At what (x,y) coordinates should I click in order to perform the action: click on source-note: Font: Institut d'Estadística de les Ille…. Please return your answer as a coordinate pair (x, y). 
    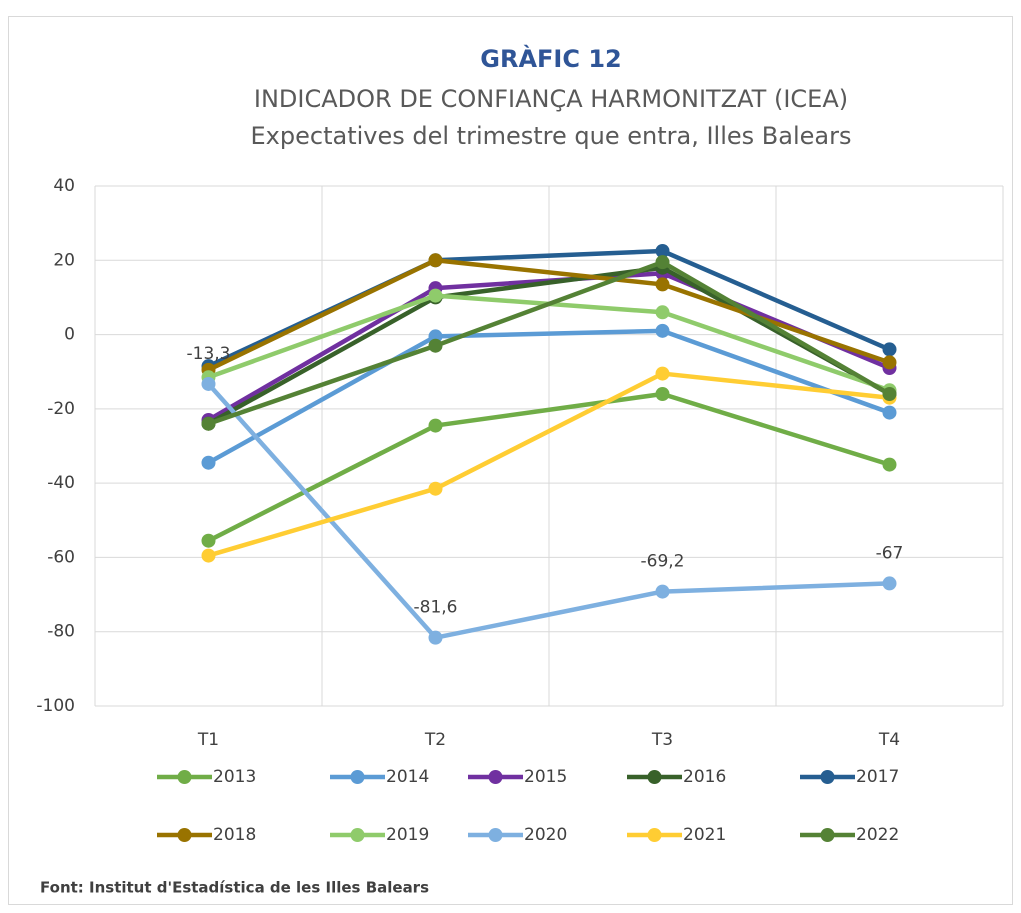
    Looking at the image, I should click on (234, 888).